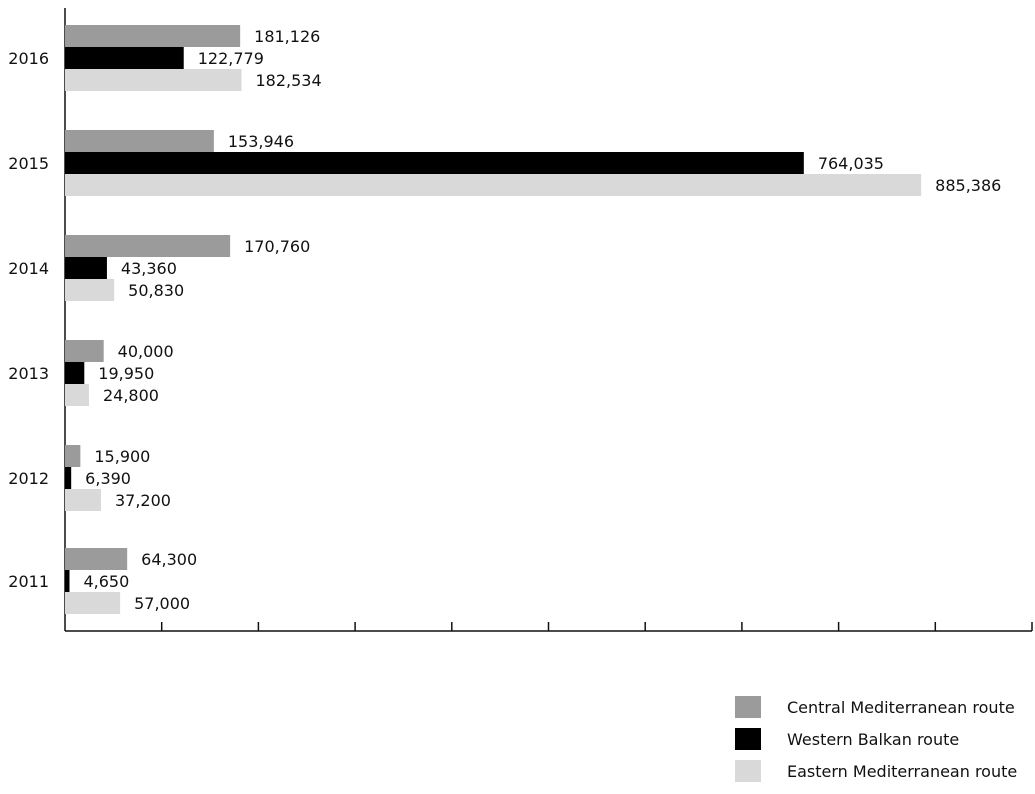  I want to click on data-label: 122,779, so click(231, 58).